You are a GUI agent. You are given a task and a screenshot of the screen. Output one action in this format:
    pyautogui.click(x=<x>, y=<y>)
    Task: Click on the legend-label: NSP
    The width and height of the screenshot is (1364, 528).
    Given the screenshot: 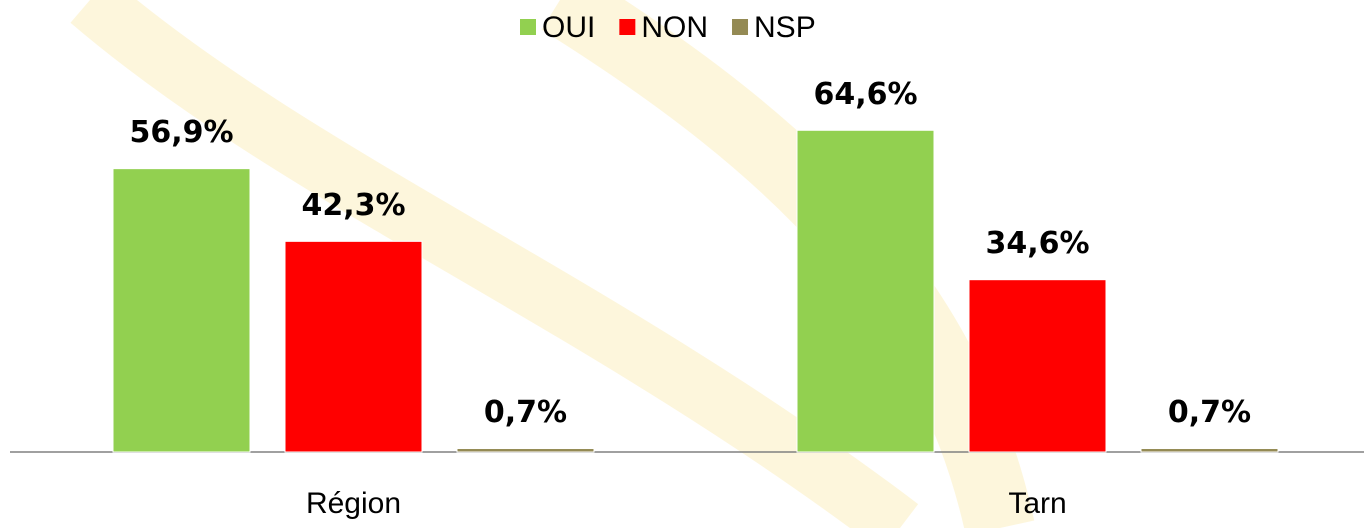 What is the action you would take?
    pyautogui.click(x=785, y=27)
    